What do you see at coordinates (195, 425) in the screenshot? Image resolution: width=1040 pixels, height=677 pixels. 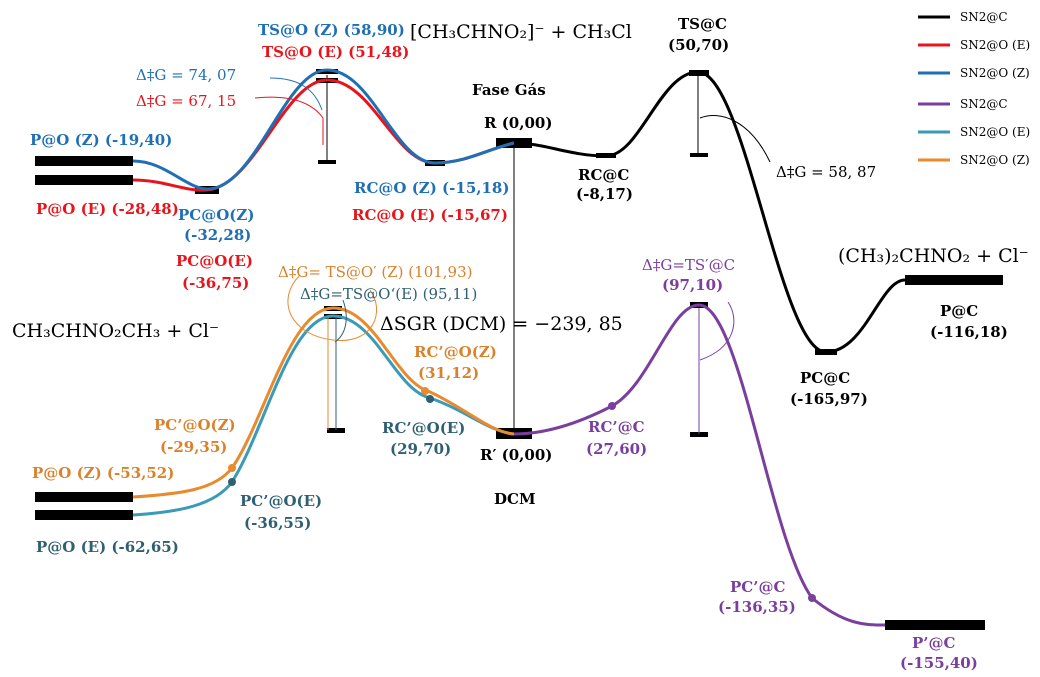 I see `dcm-pc-o-z-name: PC’@O(Z)` at bounding box center [195, 425].